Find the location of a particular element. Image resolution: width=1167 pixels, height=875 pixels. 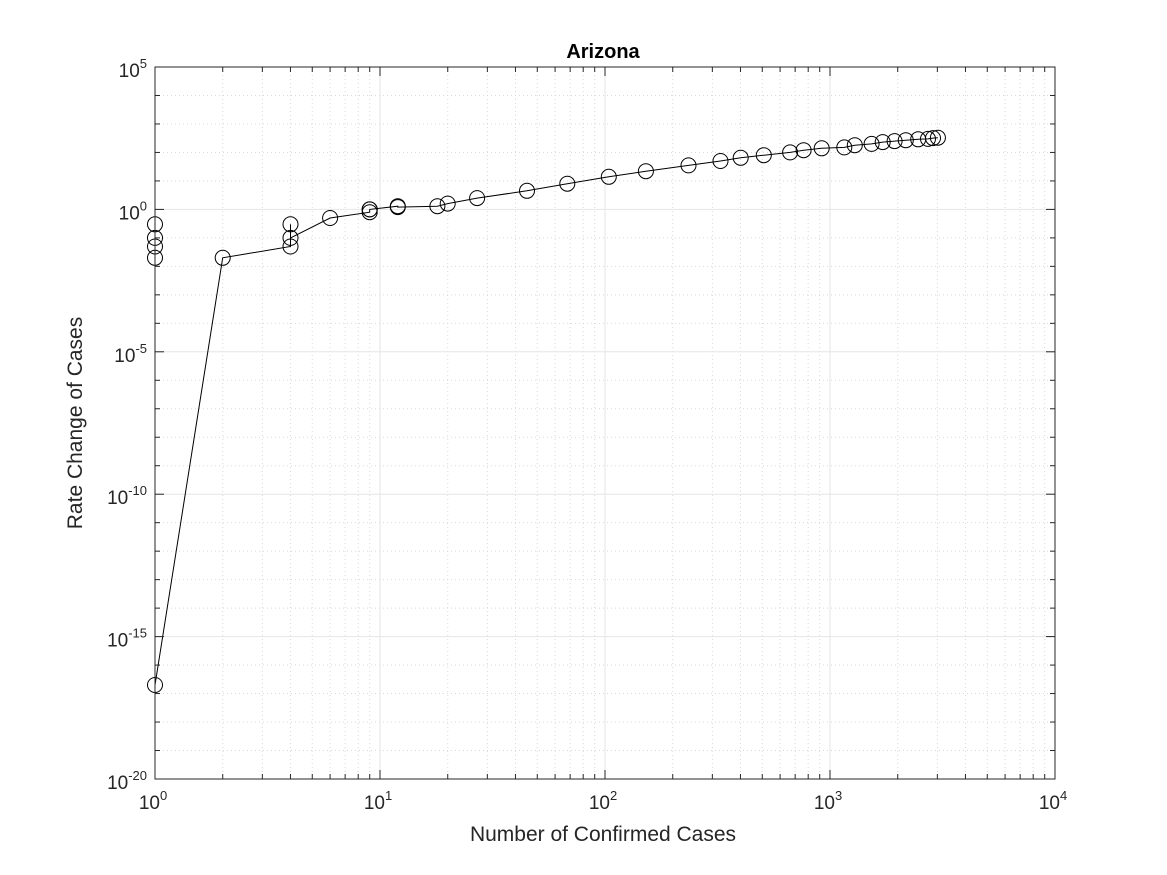

x-tick-label: 10¹ is located at coordinates (378, 801).